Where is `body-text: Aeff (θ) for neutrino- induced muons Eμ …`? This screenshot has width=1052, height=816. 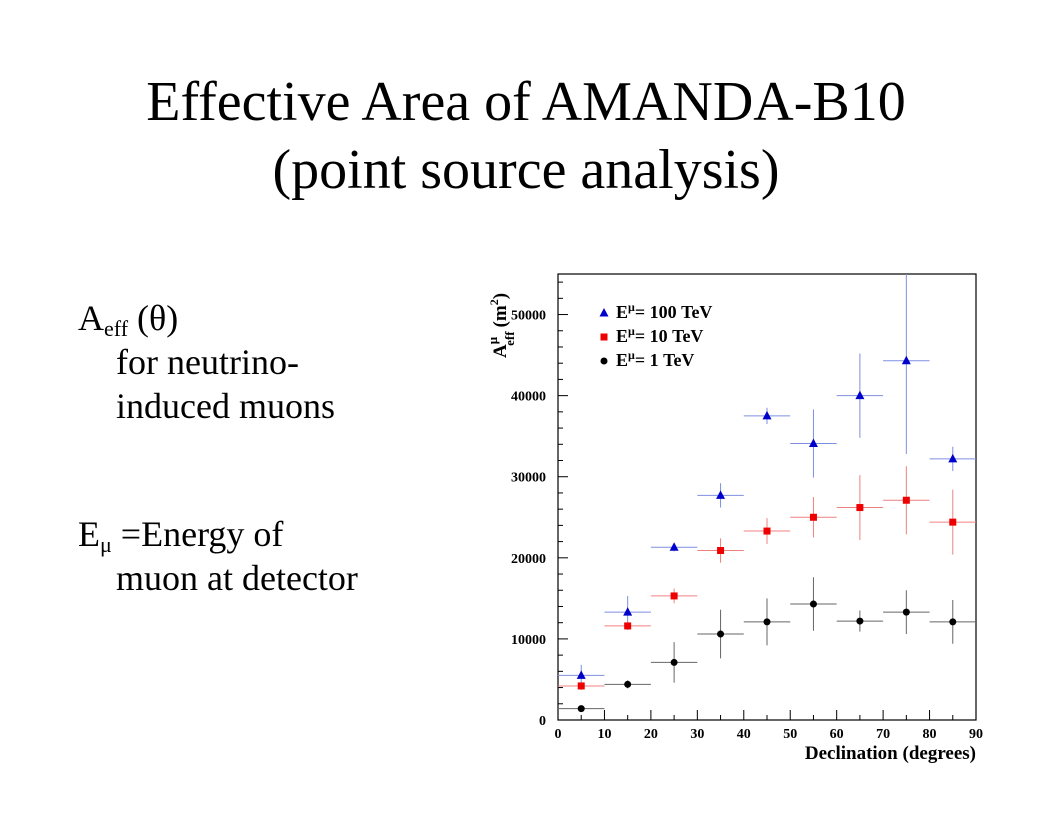 body-text: Aeff (θ) for neutrino- induced muons Eμ … is located at coordinates (268, 448).